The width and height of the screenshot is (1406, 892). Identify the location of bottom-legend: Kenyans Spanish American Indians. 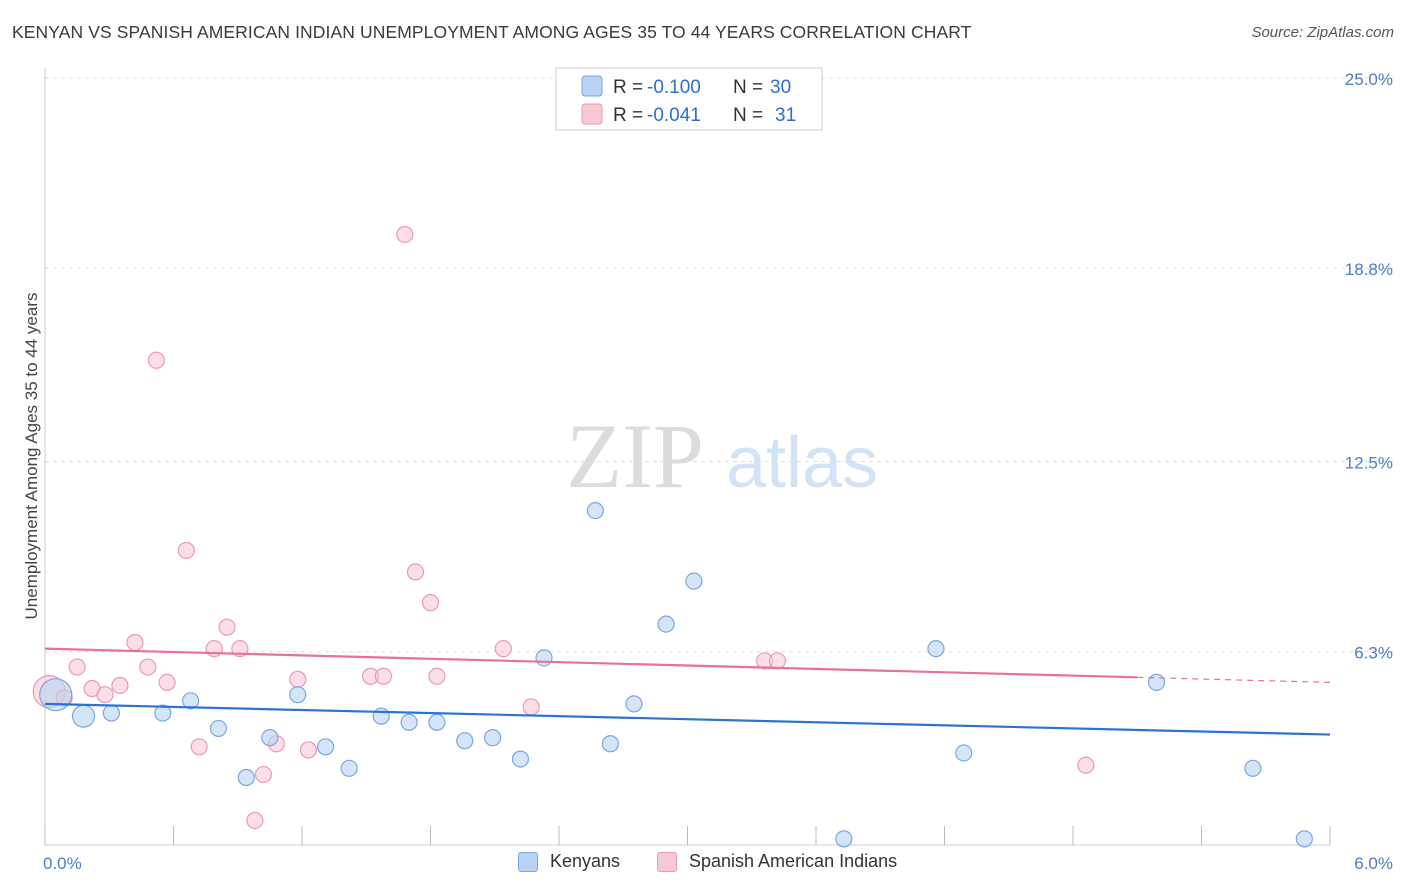
(703, 865).